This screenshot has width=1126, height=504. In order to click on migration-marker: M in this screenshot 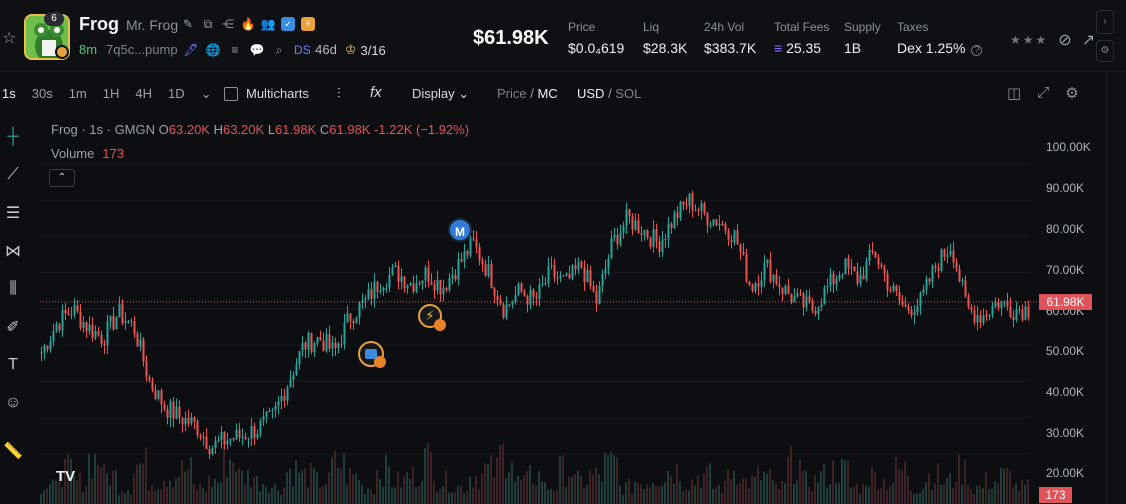, I will do `click(460, 230)`.